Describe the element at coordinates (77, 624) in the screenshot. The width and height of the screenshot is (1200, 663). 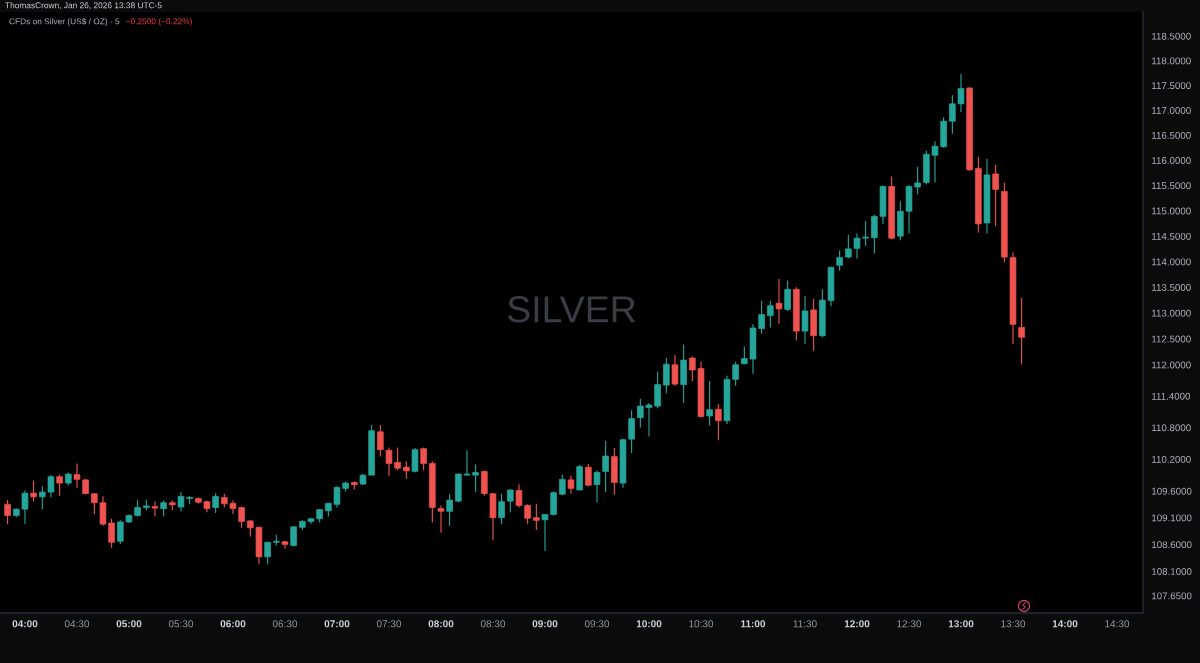
I see `x-tick-label: 04:30` at that location.